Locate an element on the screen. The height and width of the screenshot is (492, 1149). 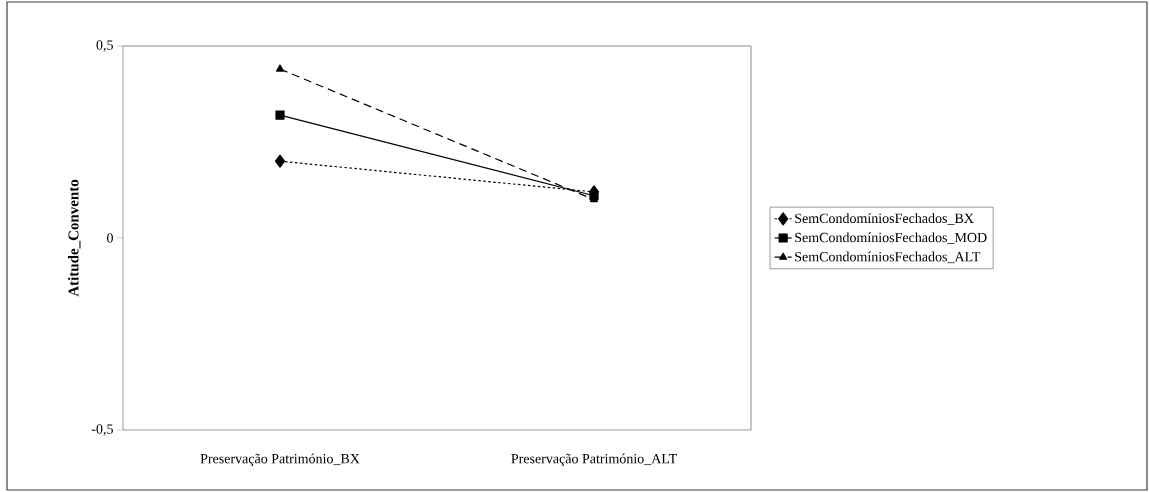
legend-label: SemCondomíniosFechados_BX is located at coordinates (884, 219).